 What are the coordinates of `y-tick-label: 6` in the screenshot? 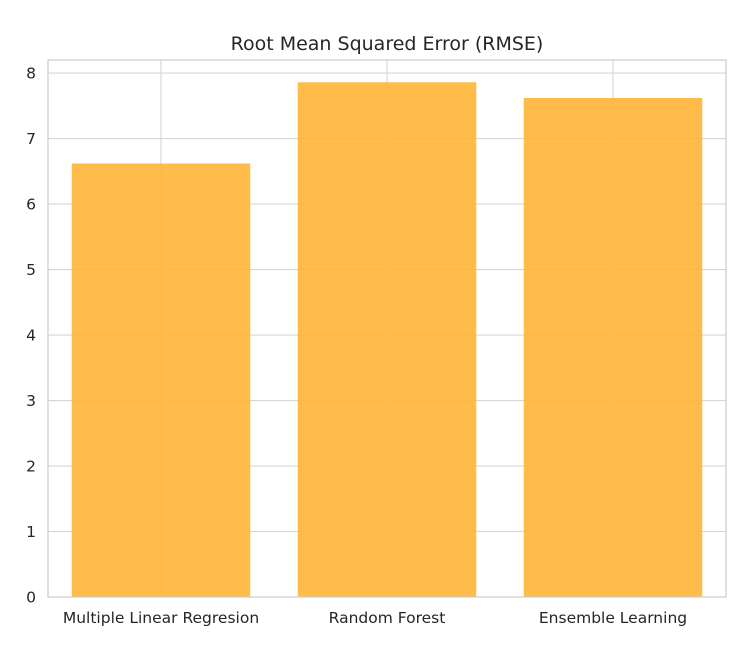 It's located at (31, 205).